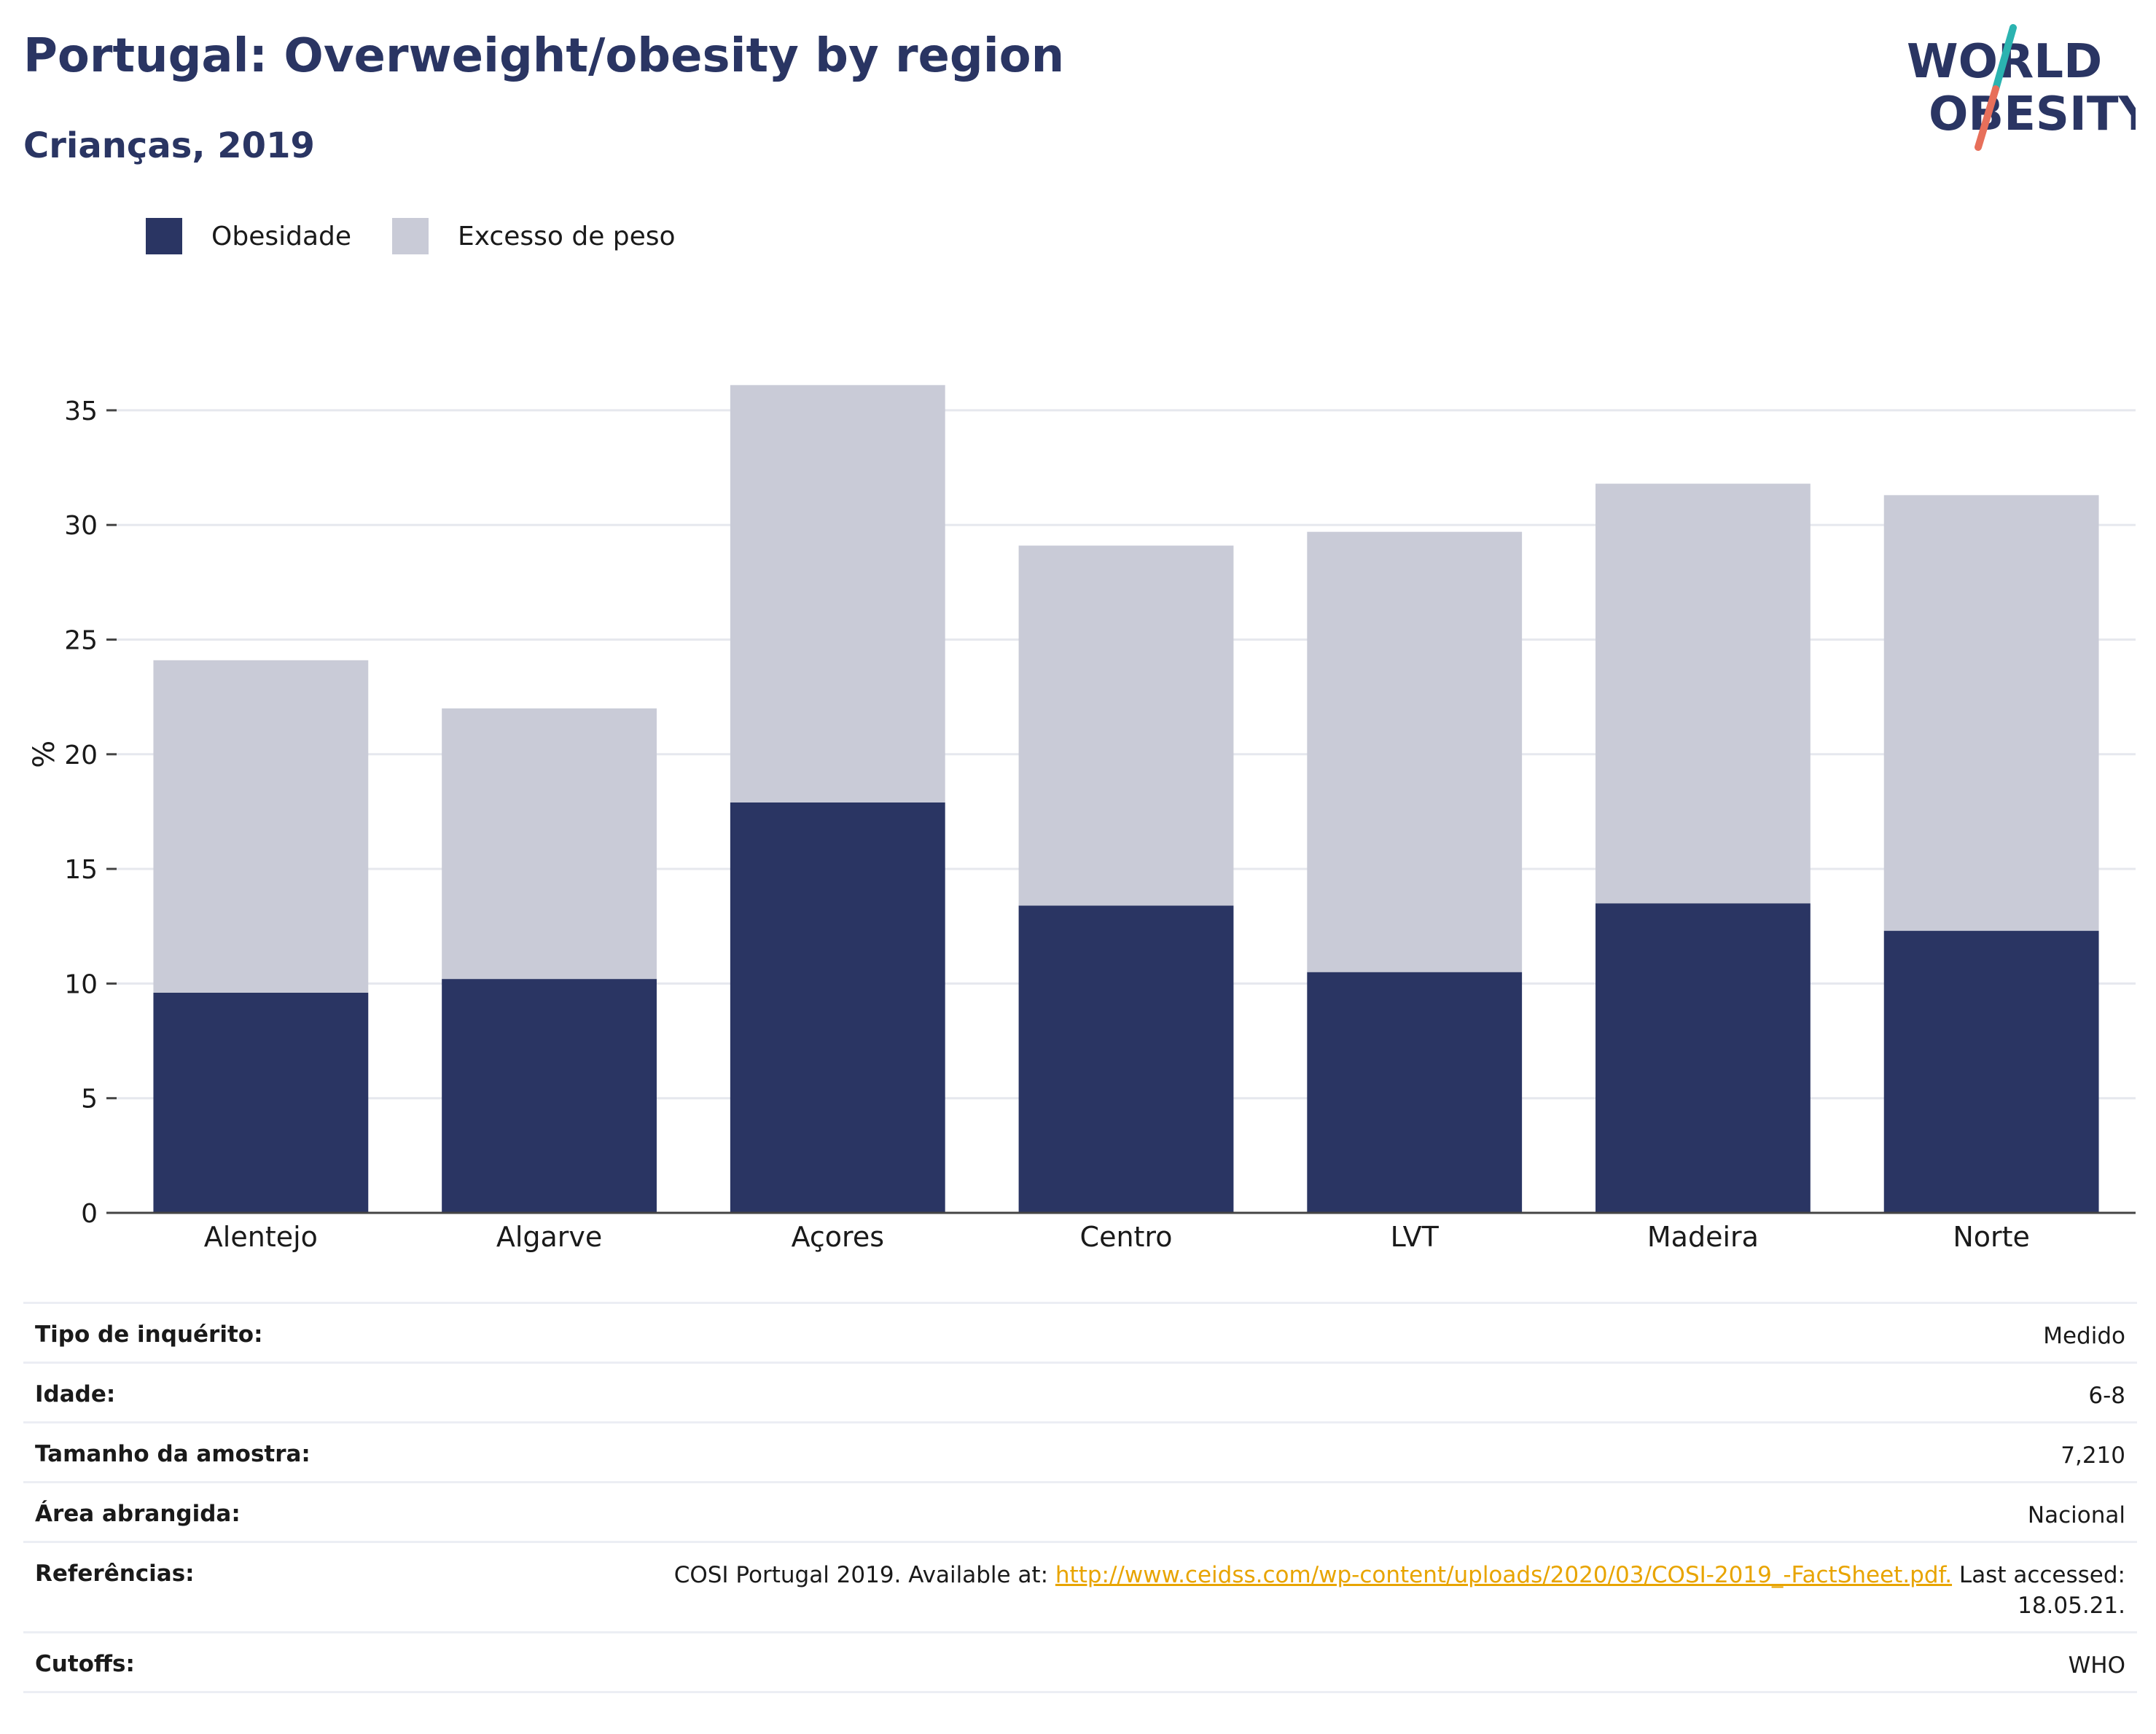  Describe the element at coordinates (549, 1237) in the screenshot. I see `x-tick-label: Algarve` at that location.